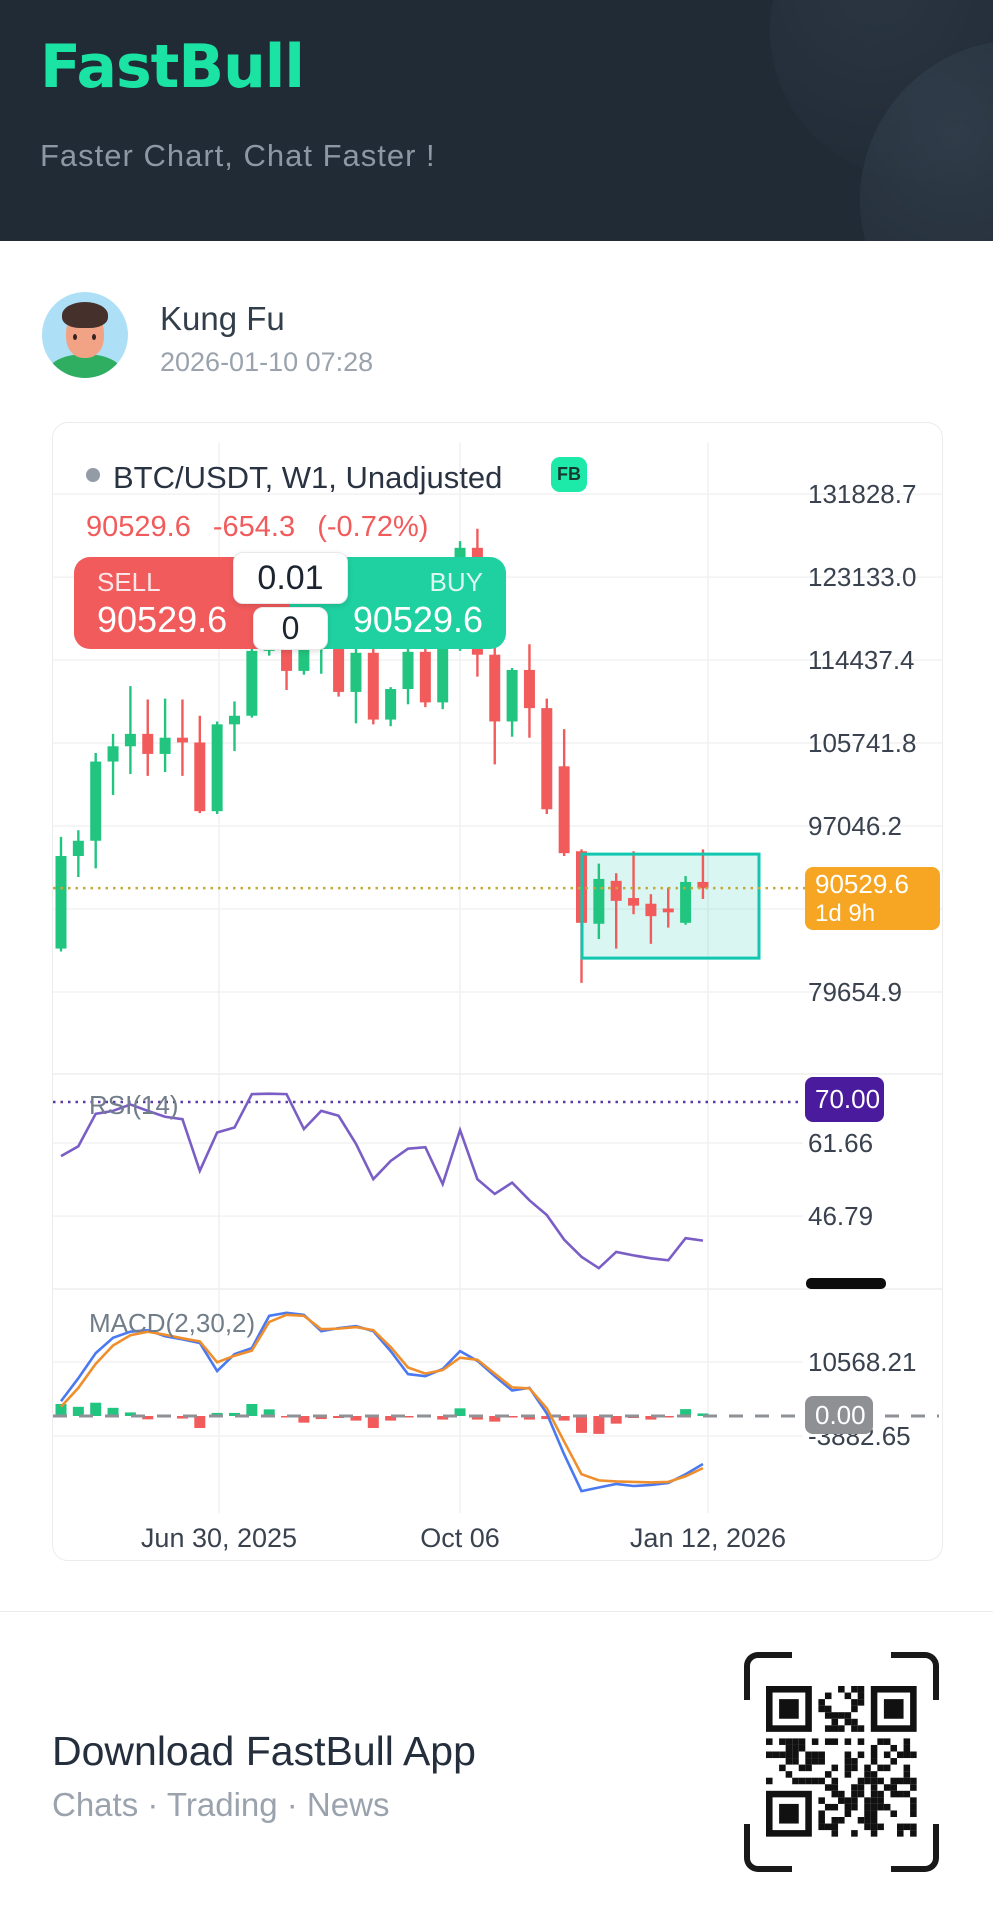  What do you see at coordinates (417, 619) in the screenshot?
I see `buy-price: 90529.6` at bounding box center [417, 619].